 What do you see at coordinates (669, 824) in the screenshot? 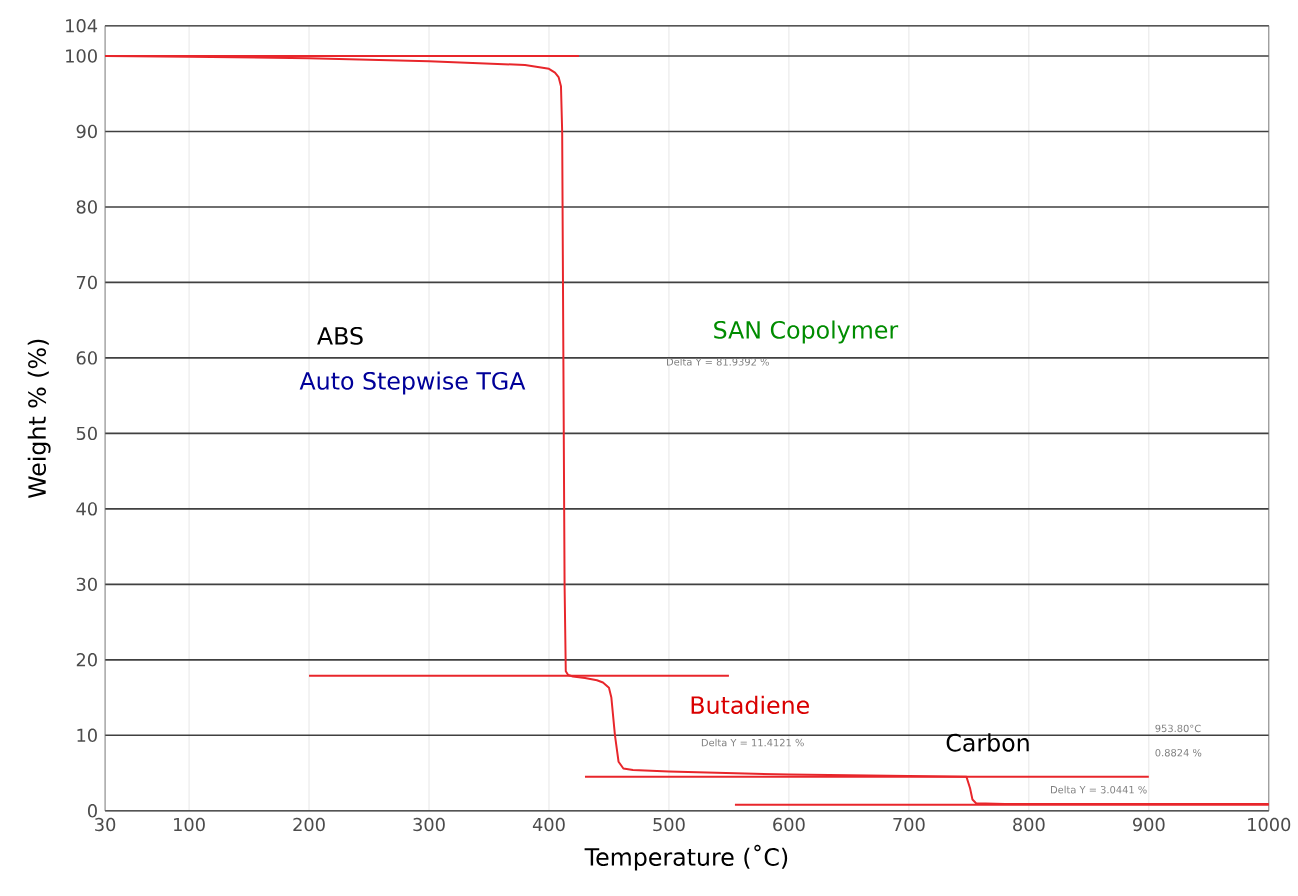
I see `x-tick-label: 500` at bounding box center [669, 824].